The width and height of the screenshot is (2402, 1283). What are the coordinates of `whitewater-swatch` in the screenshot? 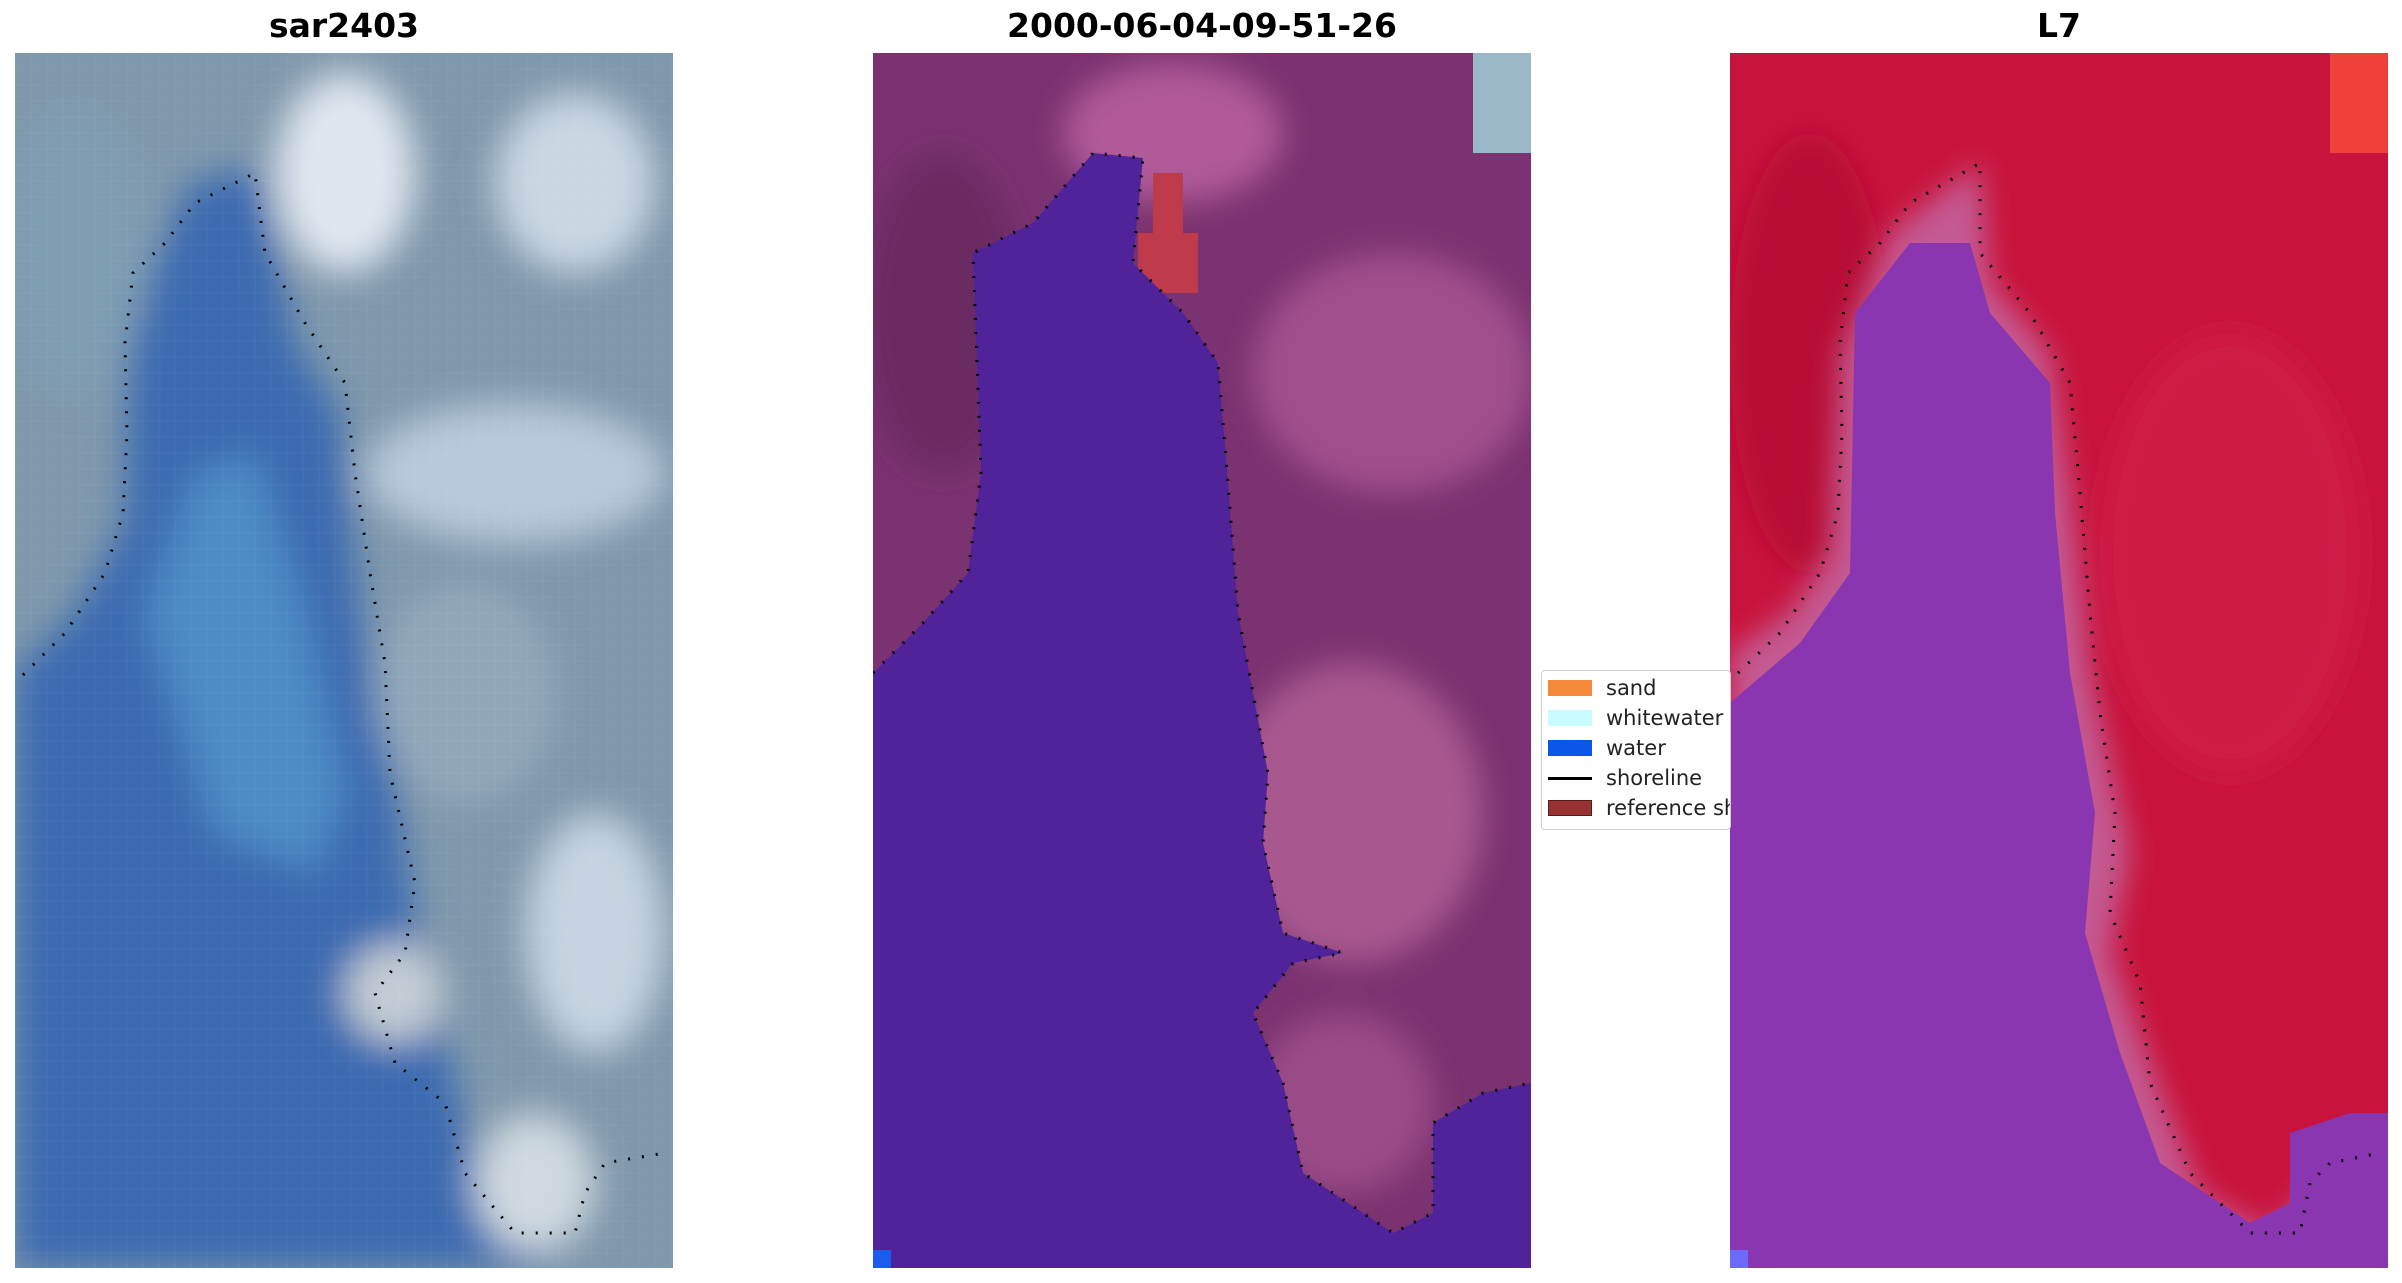 It's located at (1570, 718).